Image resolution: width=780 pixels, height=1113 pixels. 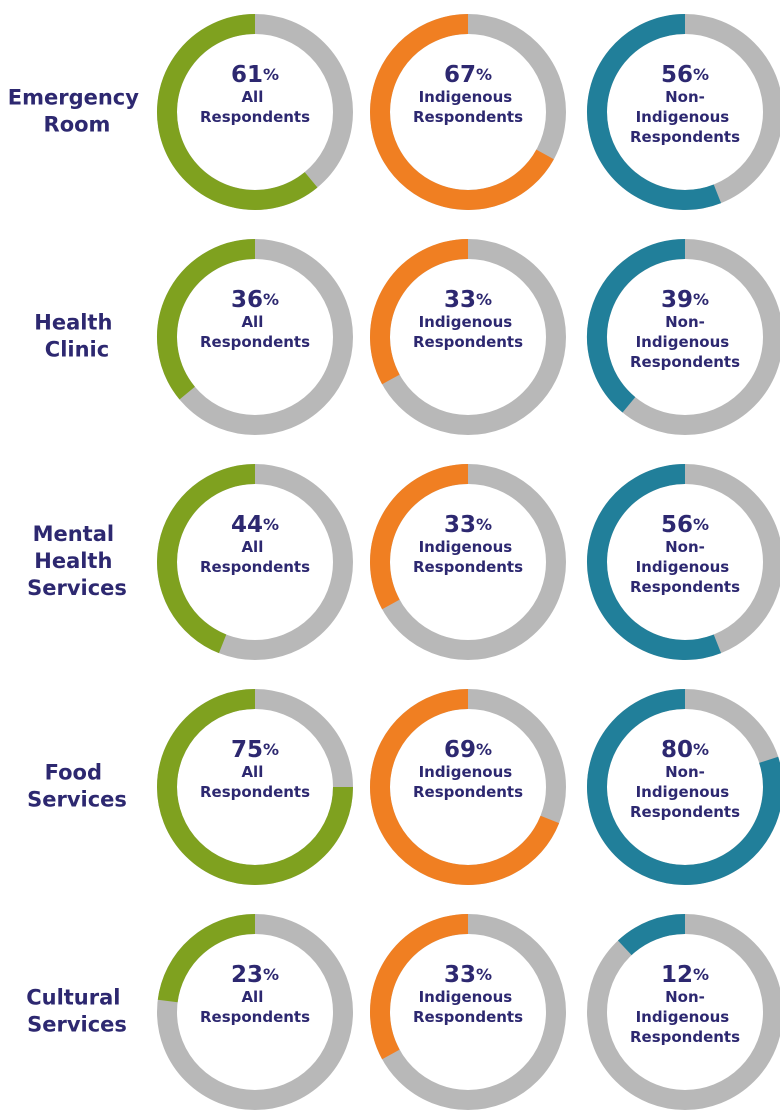 What do you see at coordinates (77, 98) in the screenshot?
I see `row-label-line: Emergency` at bounding box center [77, 98].